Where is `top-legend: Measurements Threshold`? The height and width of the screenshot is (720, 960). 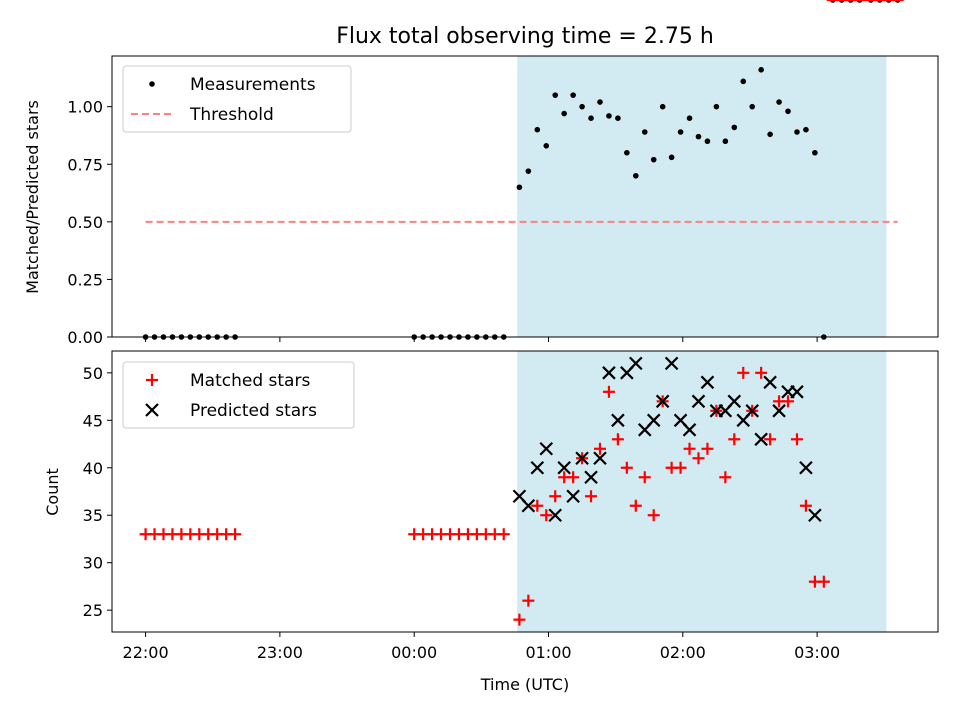
top-legend: Measurements Threshold is located at coordinates (237, 99).